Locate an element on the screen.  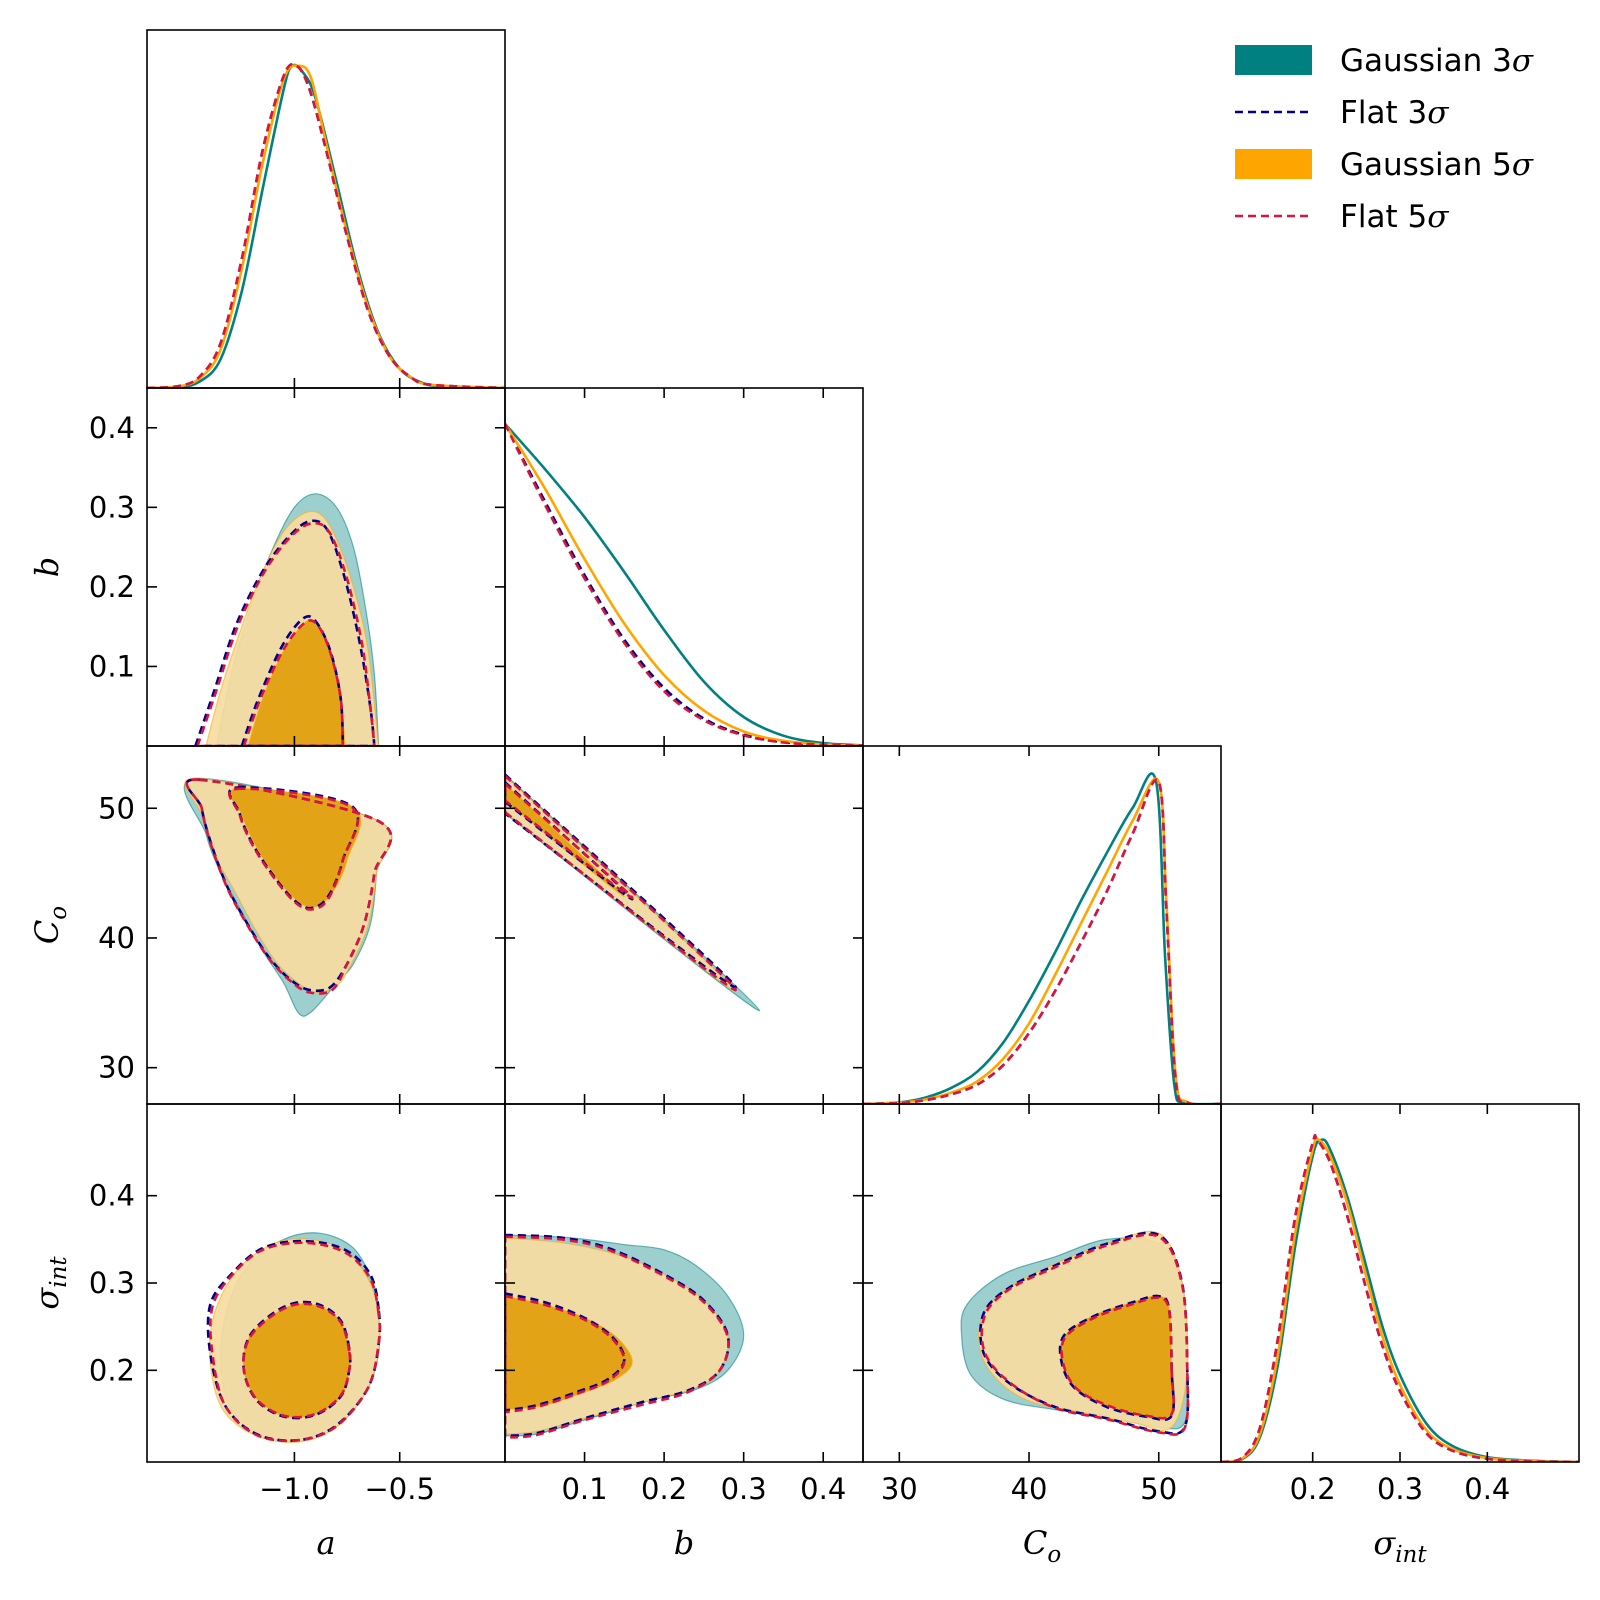
marginal-a-flat-5σ is located at coordinates (326, 225).